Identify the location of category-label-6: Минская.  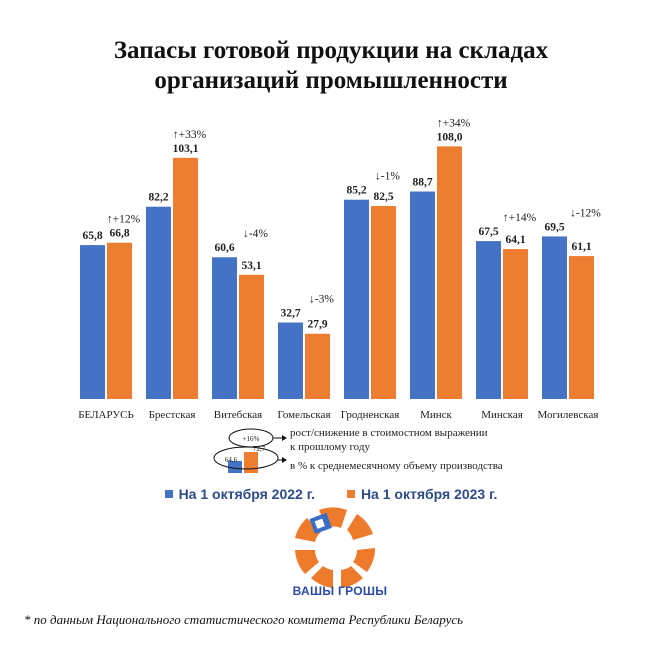
(502, 415).